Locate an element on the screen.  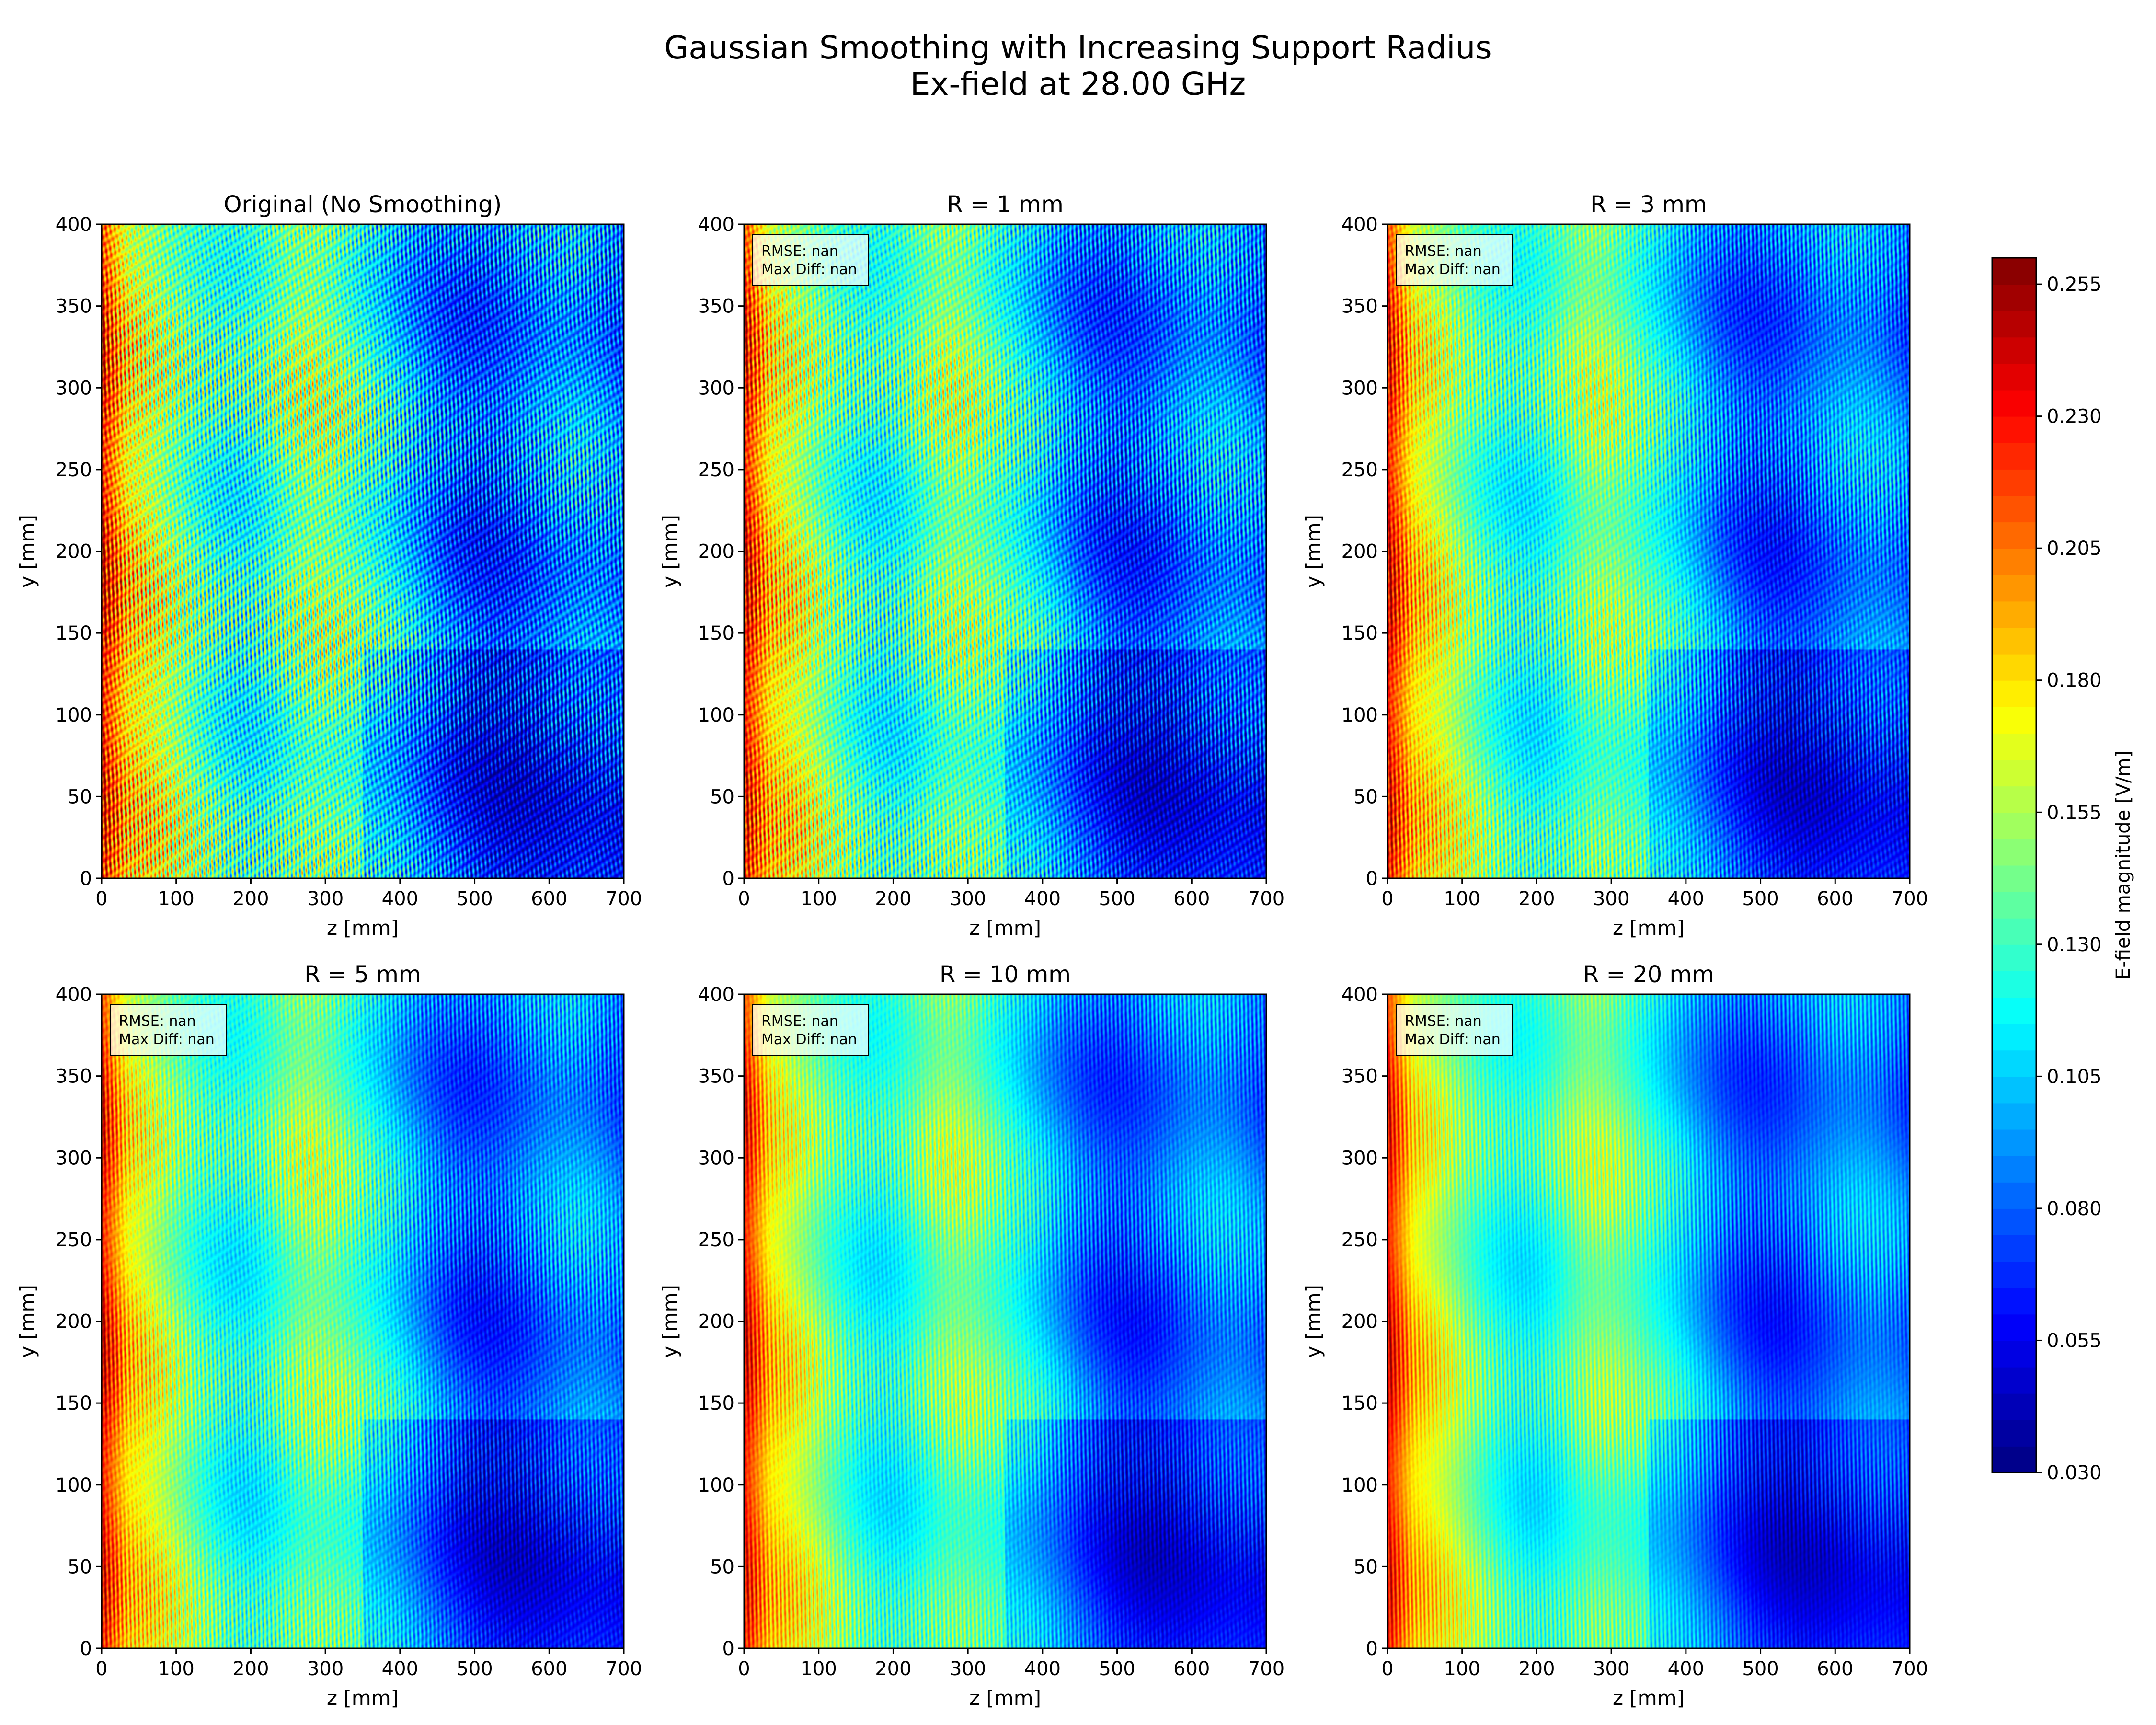
panel-title: R = 1 mm is located at coordinates (1005, 204).